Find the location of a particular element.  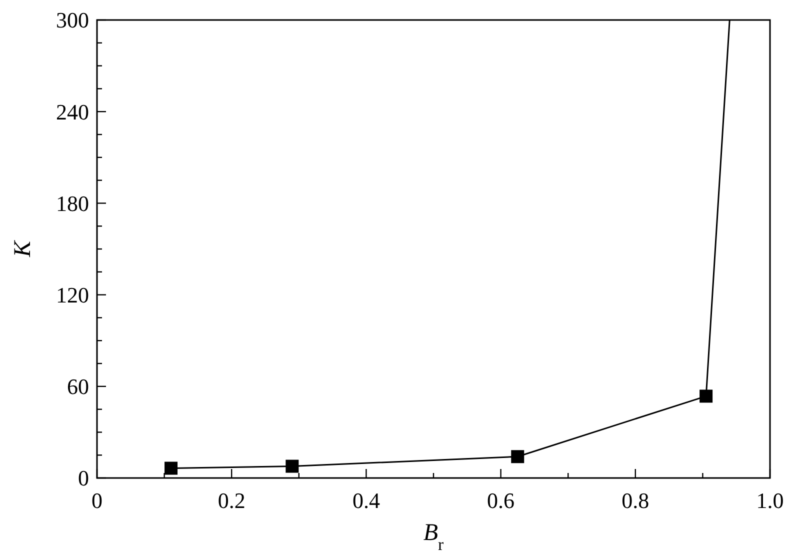

x-tick-label: 0.8 is located at coordinates (636, 500).